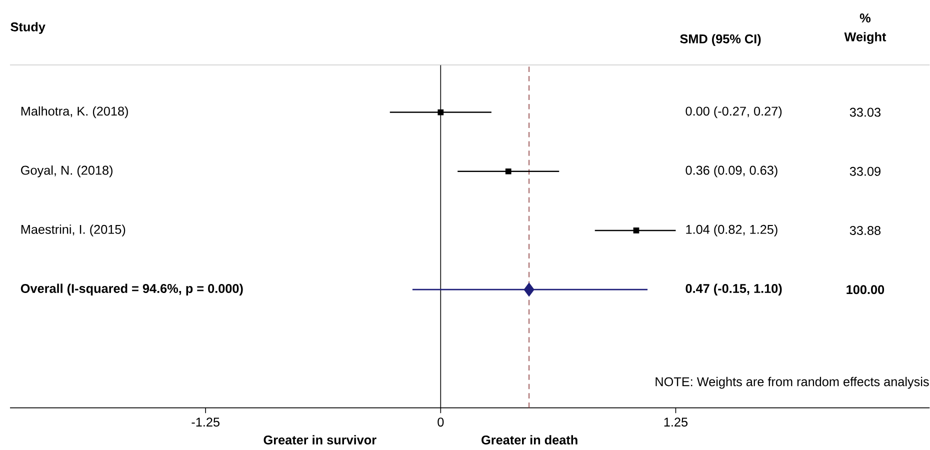  What do you see at coordinates (865, 38) in the screenshot?
I see `text: Weight` at bounding box center [865, 38].